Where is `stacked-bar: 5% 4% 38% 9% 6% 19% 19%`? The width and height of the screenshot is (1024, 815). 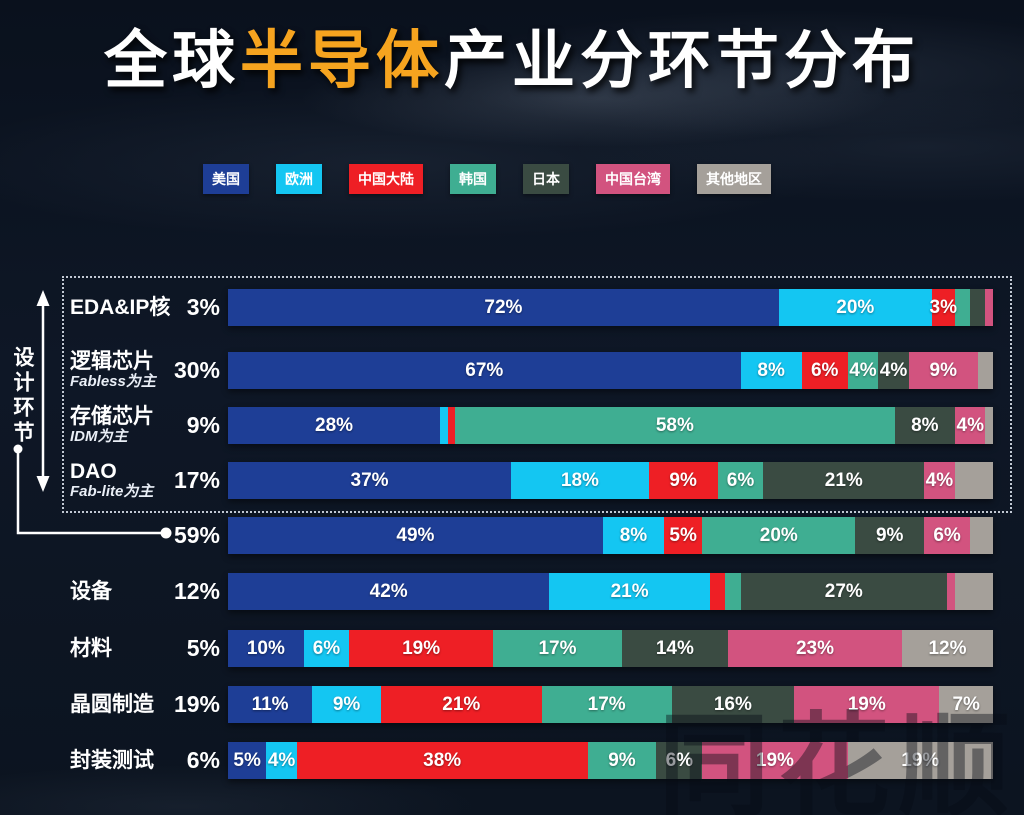 stacked-bar: 5% 4% 38% 9% 6% 19% 19% is located at coordinates (610, 760).